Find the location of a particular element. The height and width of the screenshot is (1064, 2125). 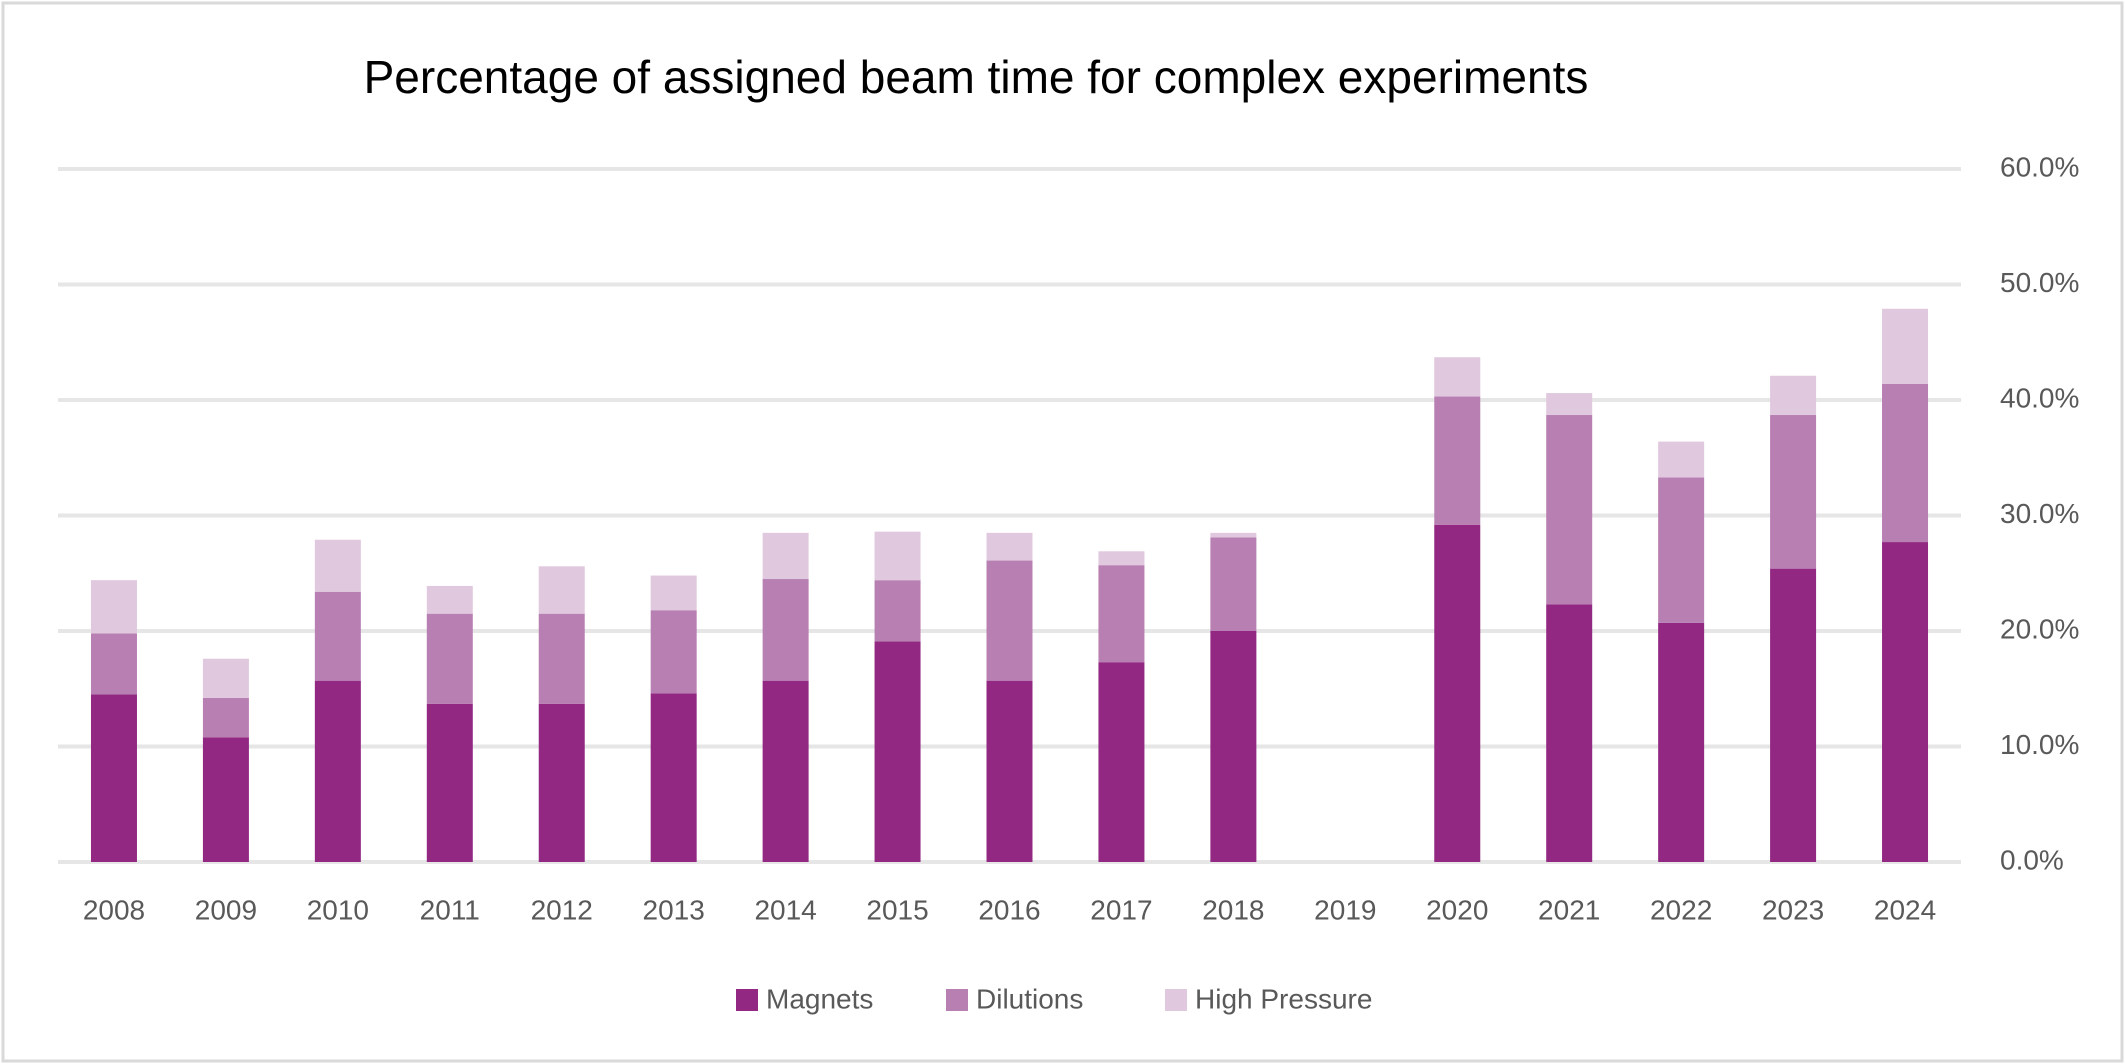

x-tick-label: 2009 is located at coordinates (226, 909).